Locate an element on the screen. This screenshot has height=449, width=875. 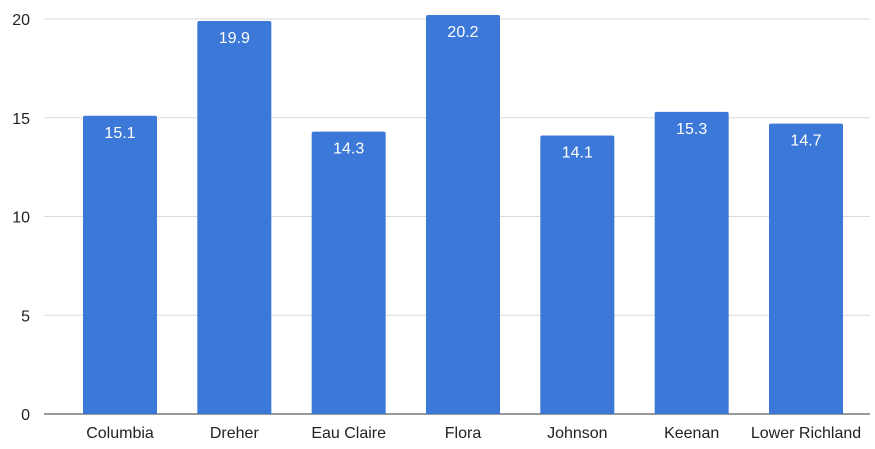
x-tick-label: Keenan is located at coordinates (691, 433).